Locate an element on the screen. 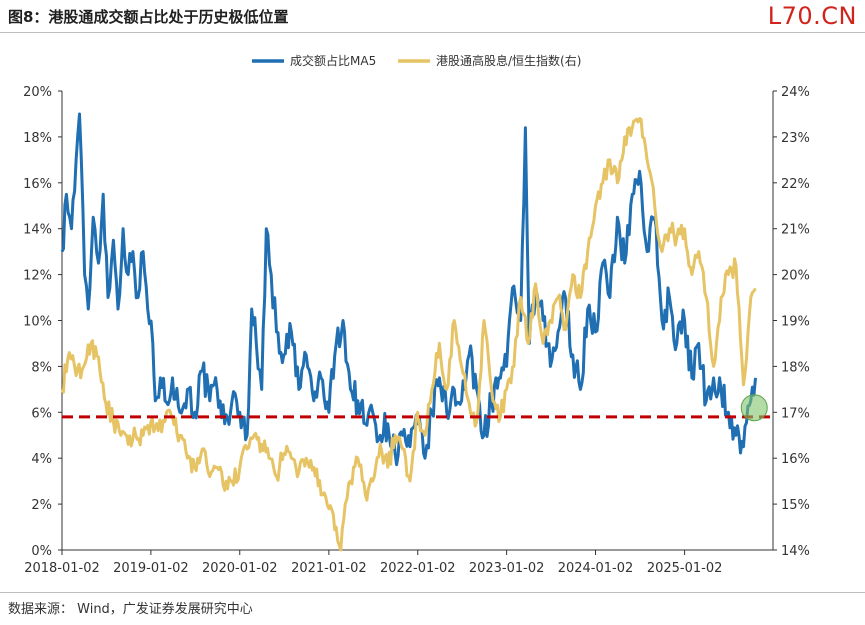 This screenshot has height=625, width=865. source-note: 数据来源： Wind，广发证券发展研究中心 is located at coordinates (130, 609).